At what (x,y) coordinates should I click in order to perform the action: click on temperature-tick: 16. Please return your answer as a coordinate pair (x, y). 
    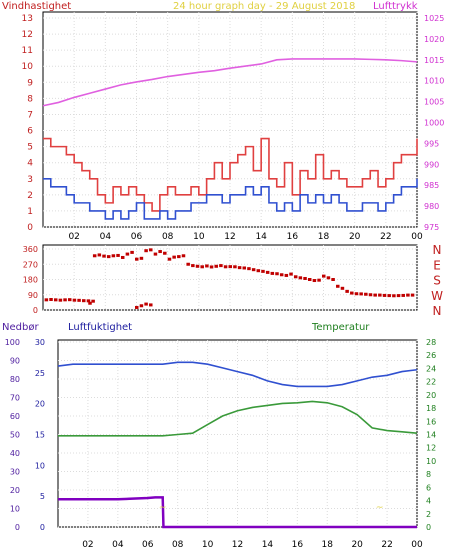
    Looking at the image, I should click on (431, 421).